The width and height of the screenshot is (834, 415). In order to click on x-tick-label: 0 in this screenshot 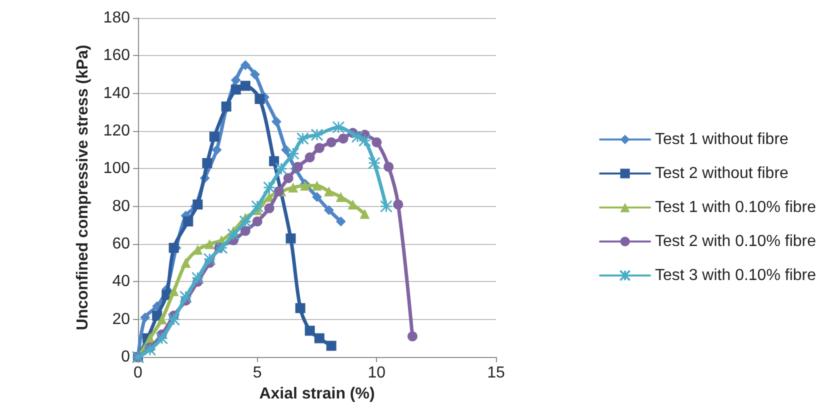, I will do `click(138, 373)`.